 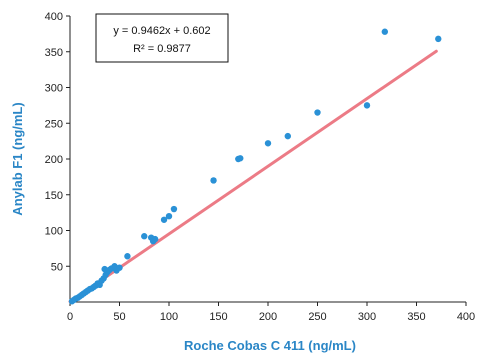 I want to click on y-tick-label: 200, so click(x=54, y=160).